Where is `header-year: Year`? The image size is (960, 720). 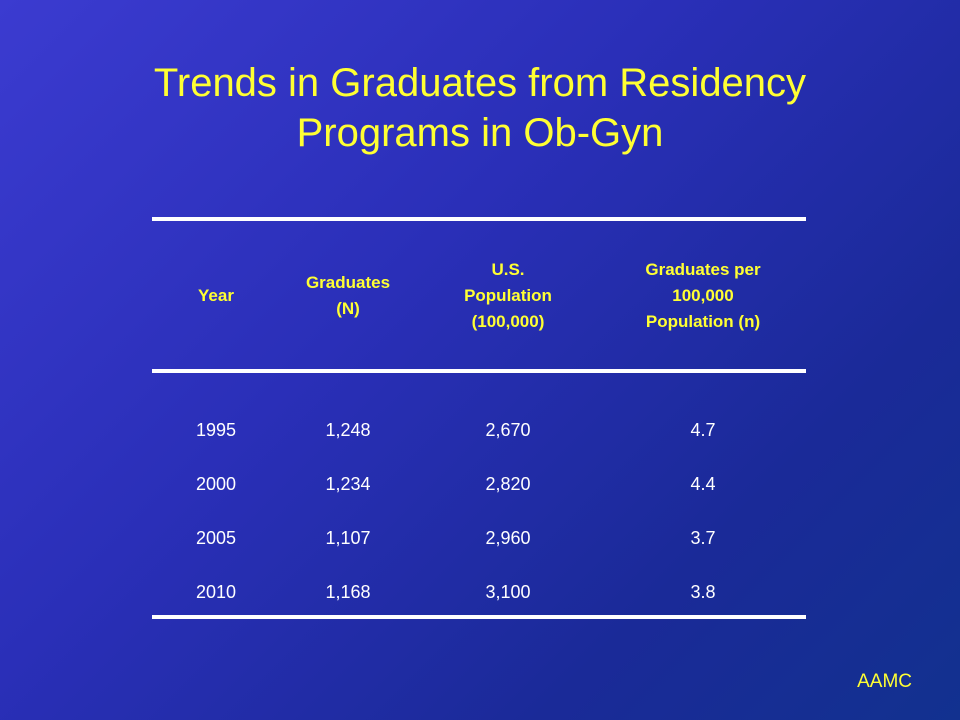 header-year: Year is located at coordinates (216, 296).